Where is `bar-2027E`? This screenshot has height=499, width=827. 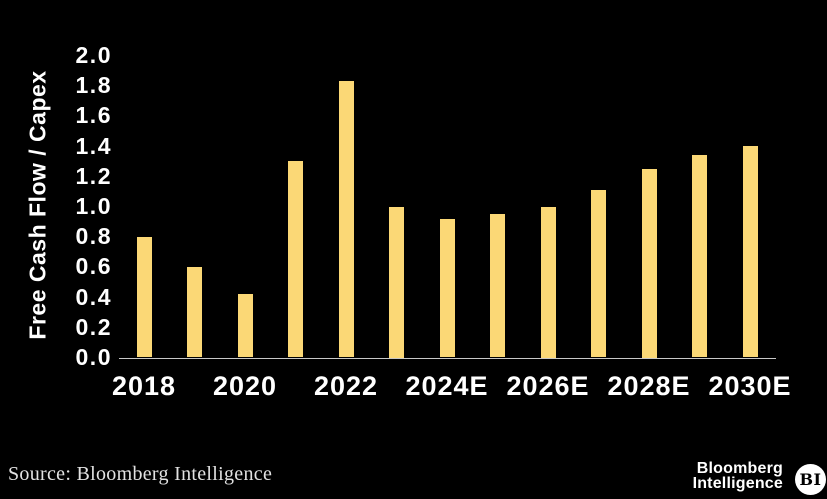 bar-2027E is located at coordinates (598, 273).